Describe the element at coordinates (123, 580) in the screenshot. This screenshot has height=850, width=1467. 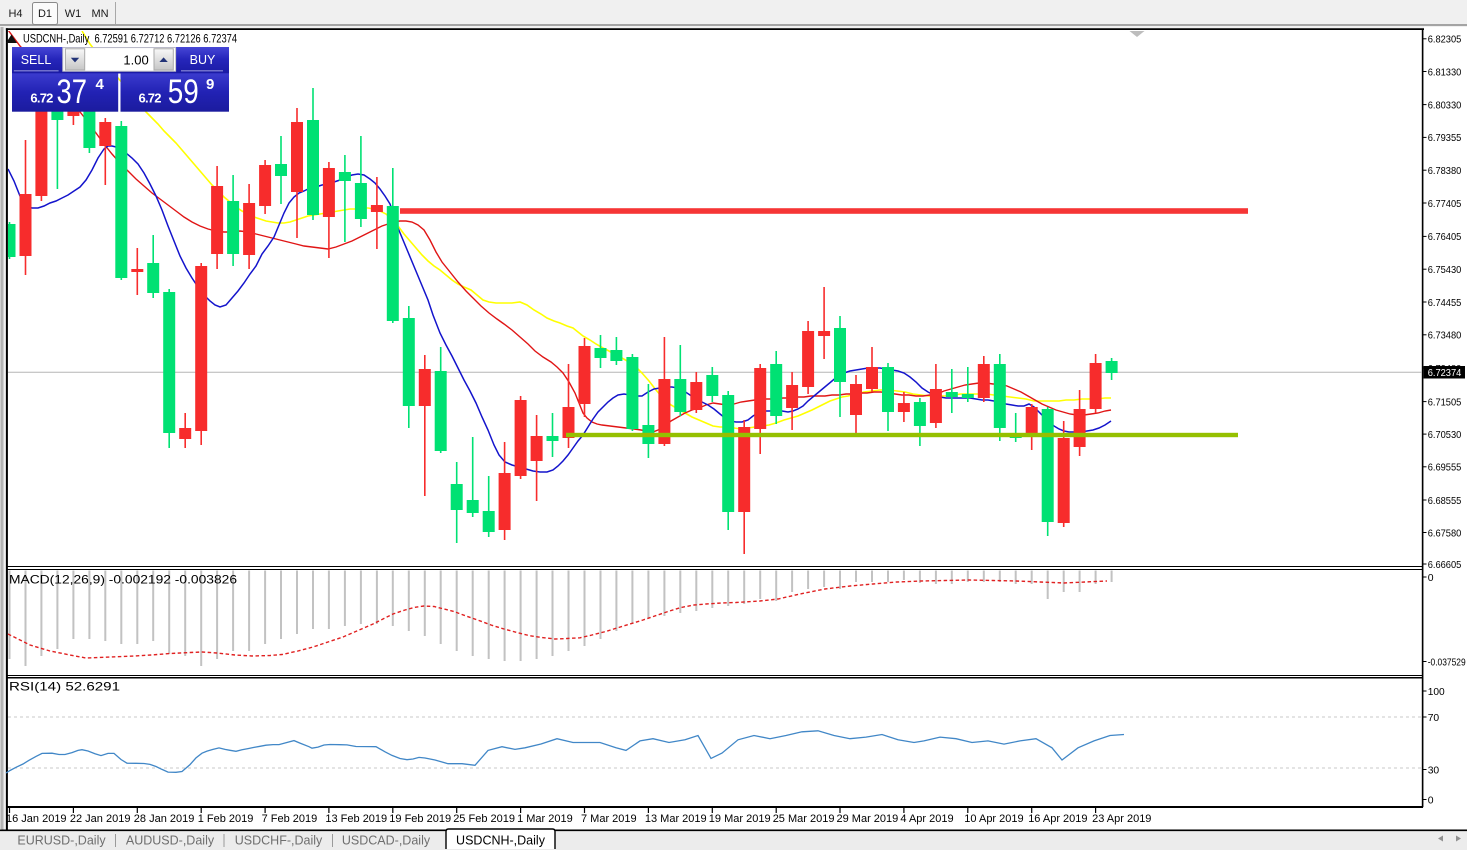
I see `svg-text:MACD(12,26,9) -0.002192 -0.003: MACD(12,26,9) -0.002192 -0.003826` at that location.